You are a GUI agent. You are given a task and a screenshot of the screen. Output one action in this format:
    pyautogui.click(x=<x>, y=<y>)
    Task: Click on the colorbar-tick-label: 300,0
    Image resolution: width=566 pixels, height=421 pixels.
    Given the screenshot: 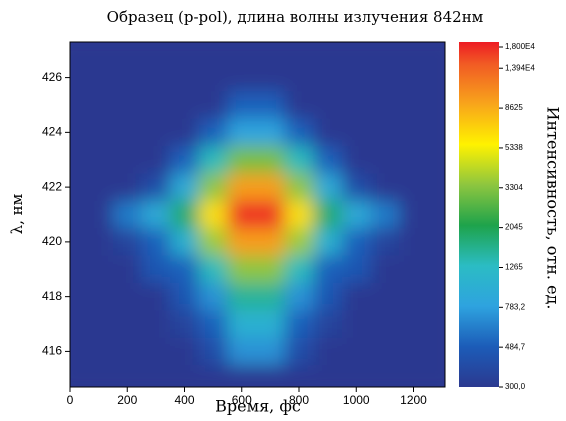 What is the action you would take?
    pyautogui.click(x=515, y=386)
    